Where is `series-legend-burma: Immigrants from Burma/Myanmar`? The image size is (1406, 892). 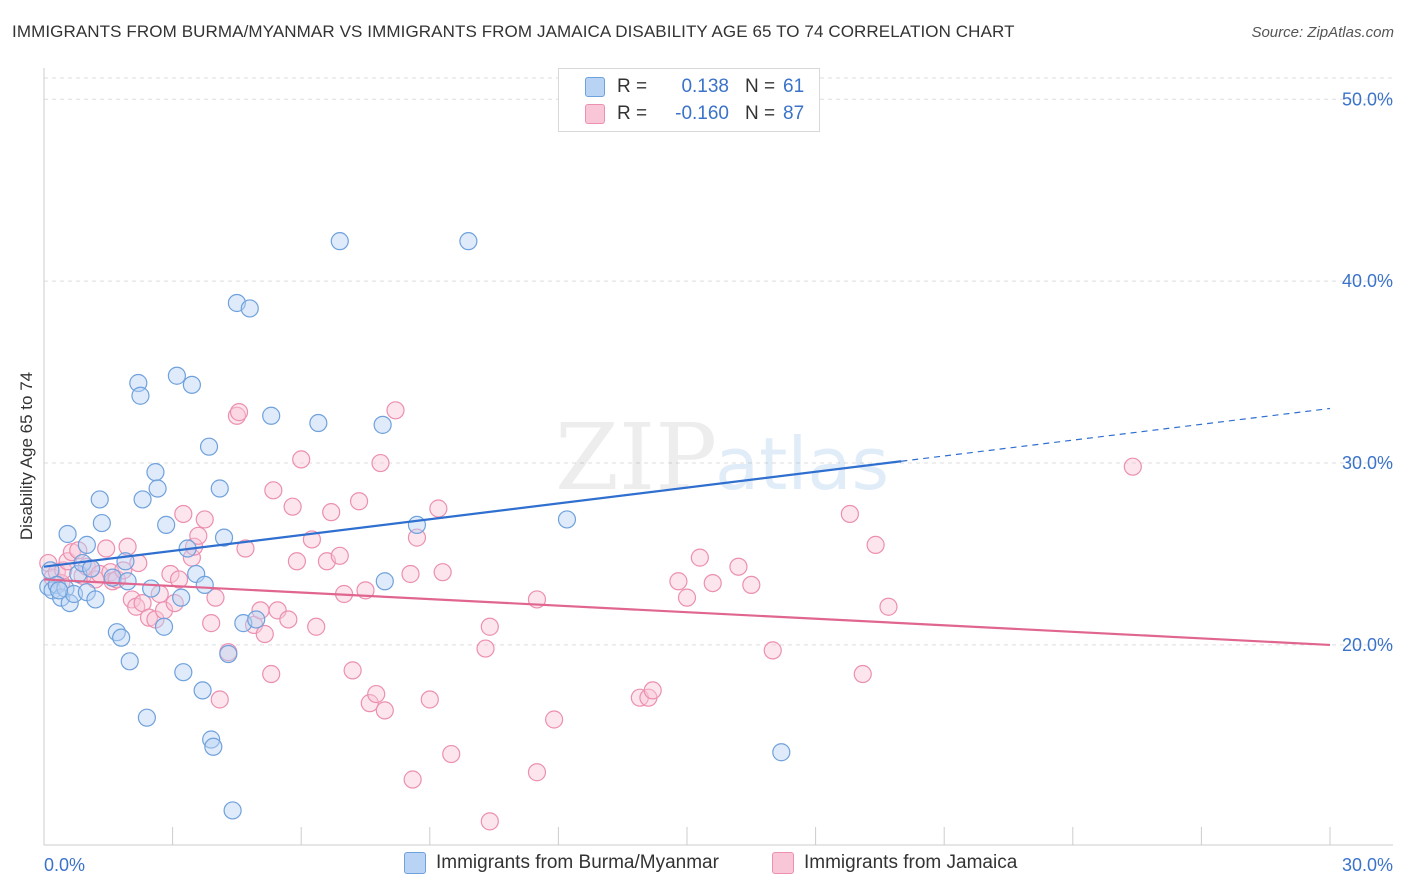 series-legend-burma: Immigrants from Burma/Myanmar is located at coordinates (561, 863).